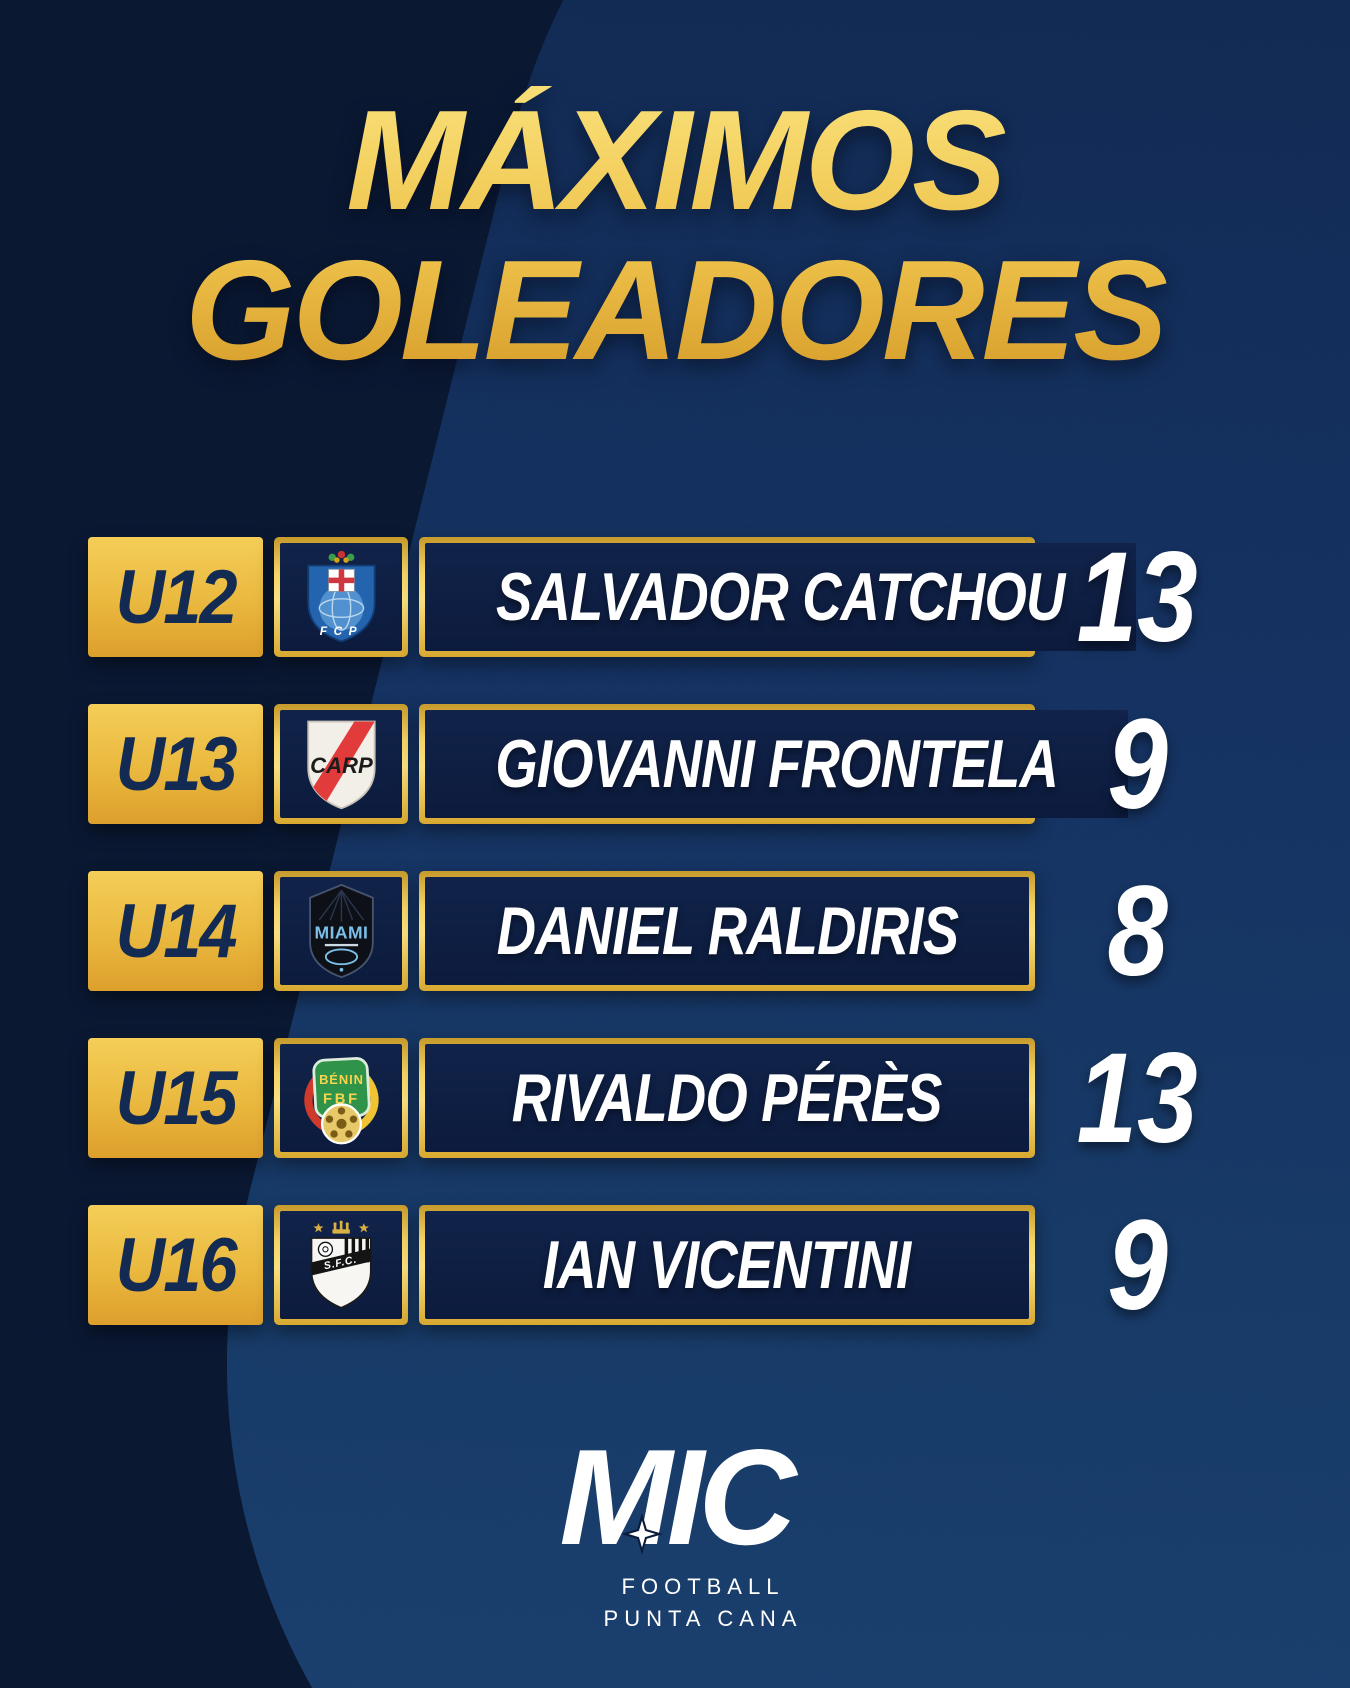 The width and height of the screenshot is (1350, 1688). What do you see at coordinates (341, 1079) in the screenshot?
I see `svg-text: BÉNIN` at bounding box center [341, 1079].